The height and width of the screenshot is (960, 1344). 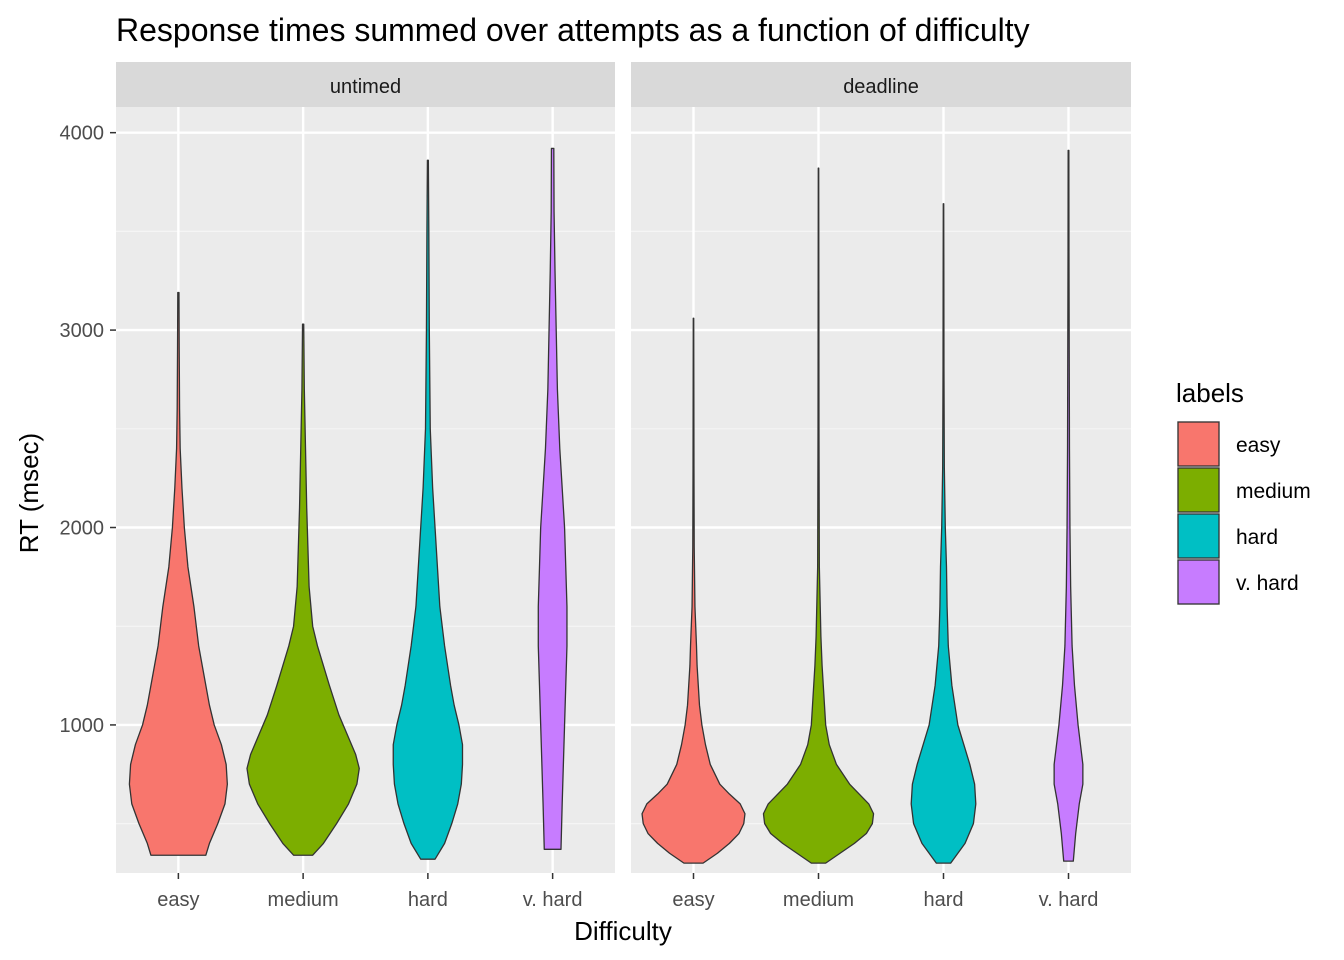 I want to click on legend-title: labels, so click(x=1210, y=393).